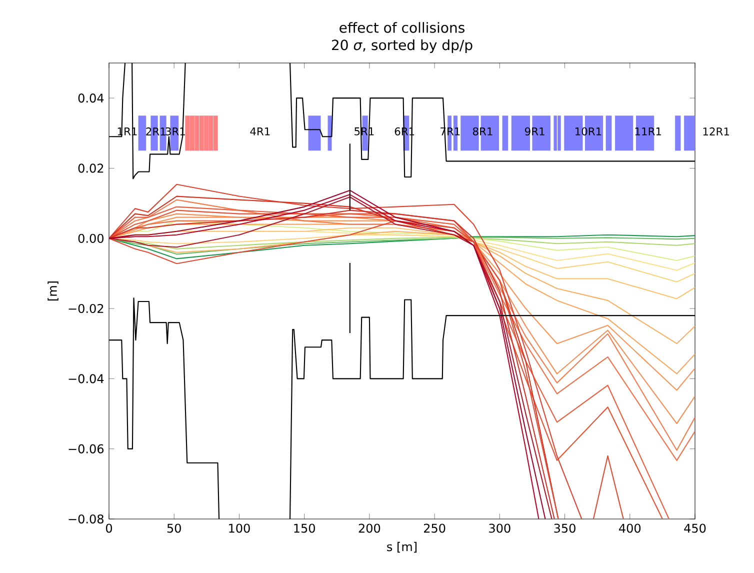 This screenshot has width=754, height=573. I want to click on y-tick-label: −0.06, so click(86, 449).